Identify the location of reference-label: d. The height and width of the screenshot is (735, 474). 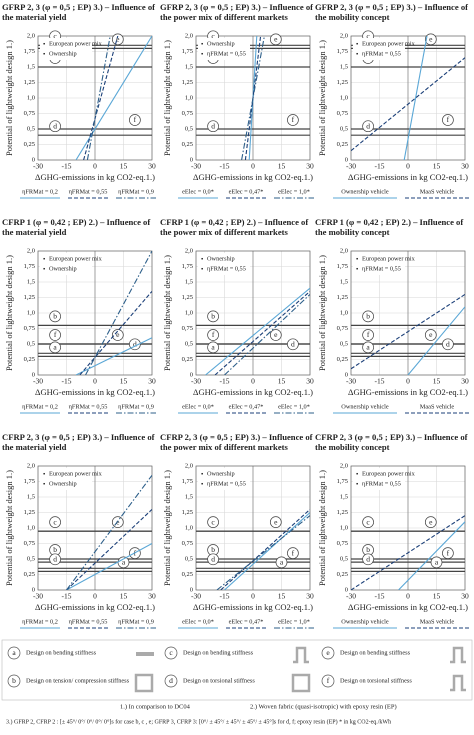
(55, 559).